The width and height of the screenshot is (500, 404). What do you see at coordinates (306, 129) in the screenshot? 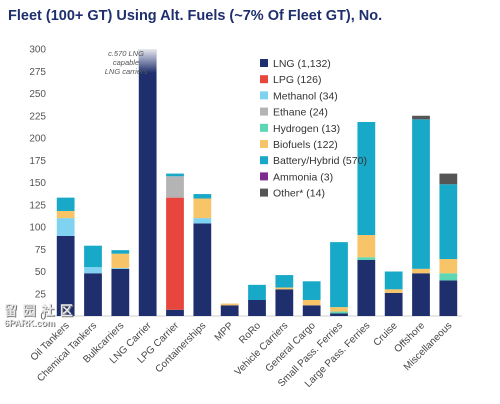
I see `legend-label: Hydrogen (13)` at bounding box center [306, 129].